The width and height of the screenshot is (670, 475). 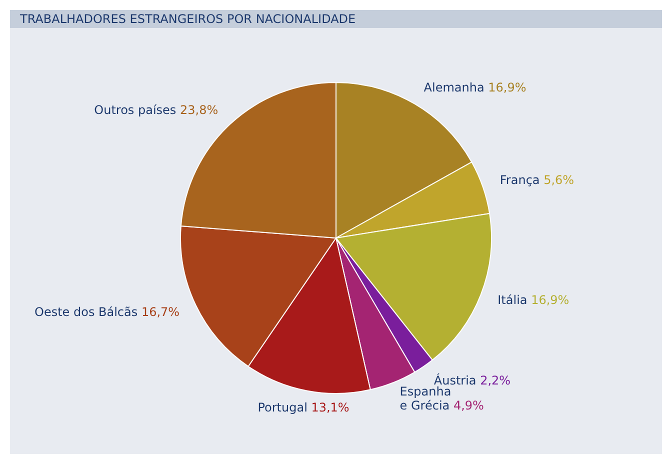 I want to click on slice-label: Oeste dos Bálcãs, so click(x=86, y=312).